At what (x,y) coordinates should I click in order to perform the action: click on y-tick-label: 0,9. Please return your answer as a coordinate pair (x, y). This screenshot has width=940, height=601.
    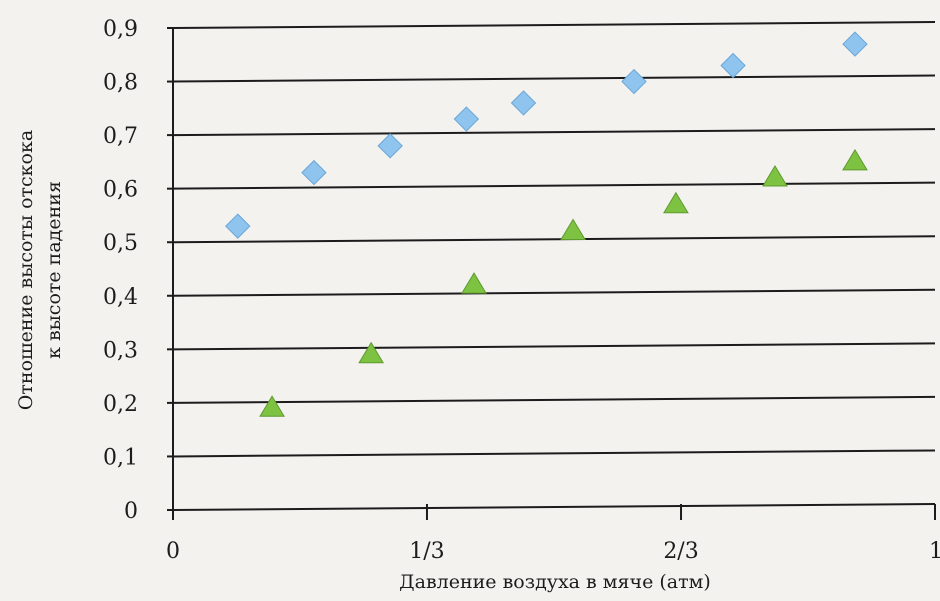
    Looking at the image, I should click on (120, 29).